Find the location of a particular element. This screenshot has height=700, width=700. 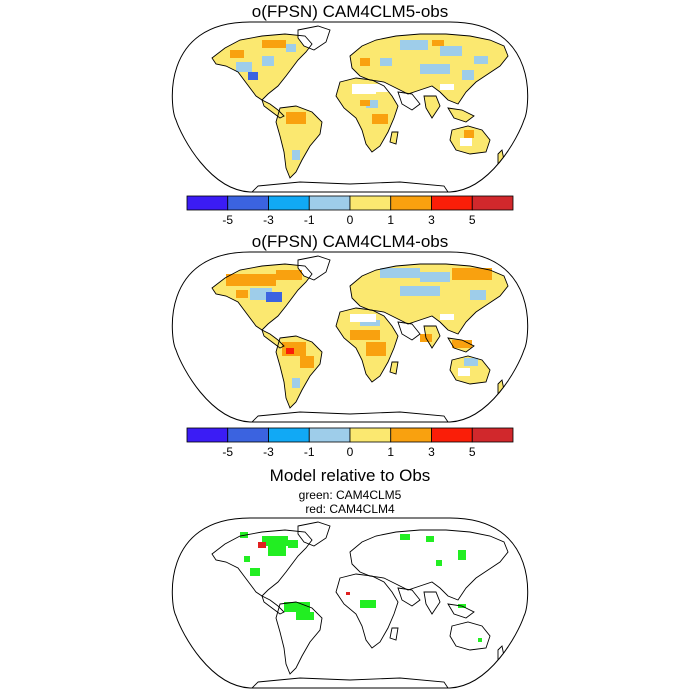

panel1-title: o(FPSN) CAM4CLM5-obs is located at coordinates (350, 11).